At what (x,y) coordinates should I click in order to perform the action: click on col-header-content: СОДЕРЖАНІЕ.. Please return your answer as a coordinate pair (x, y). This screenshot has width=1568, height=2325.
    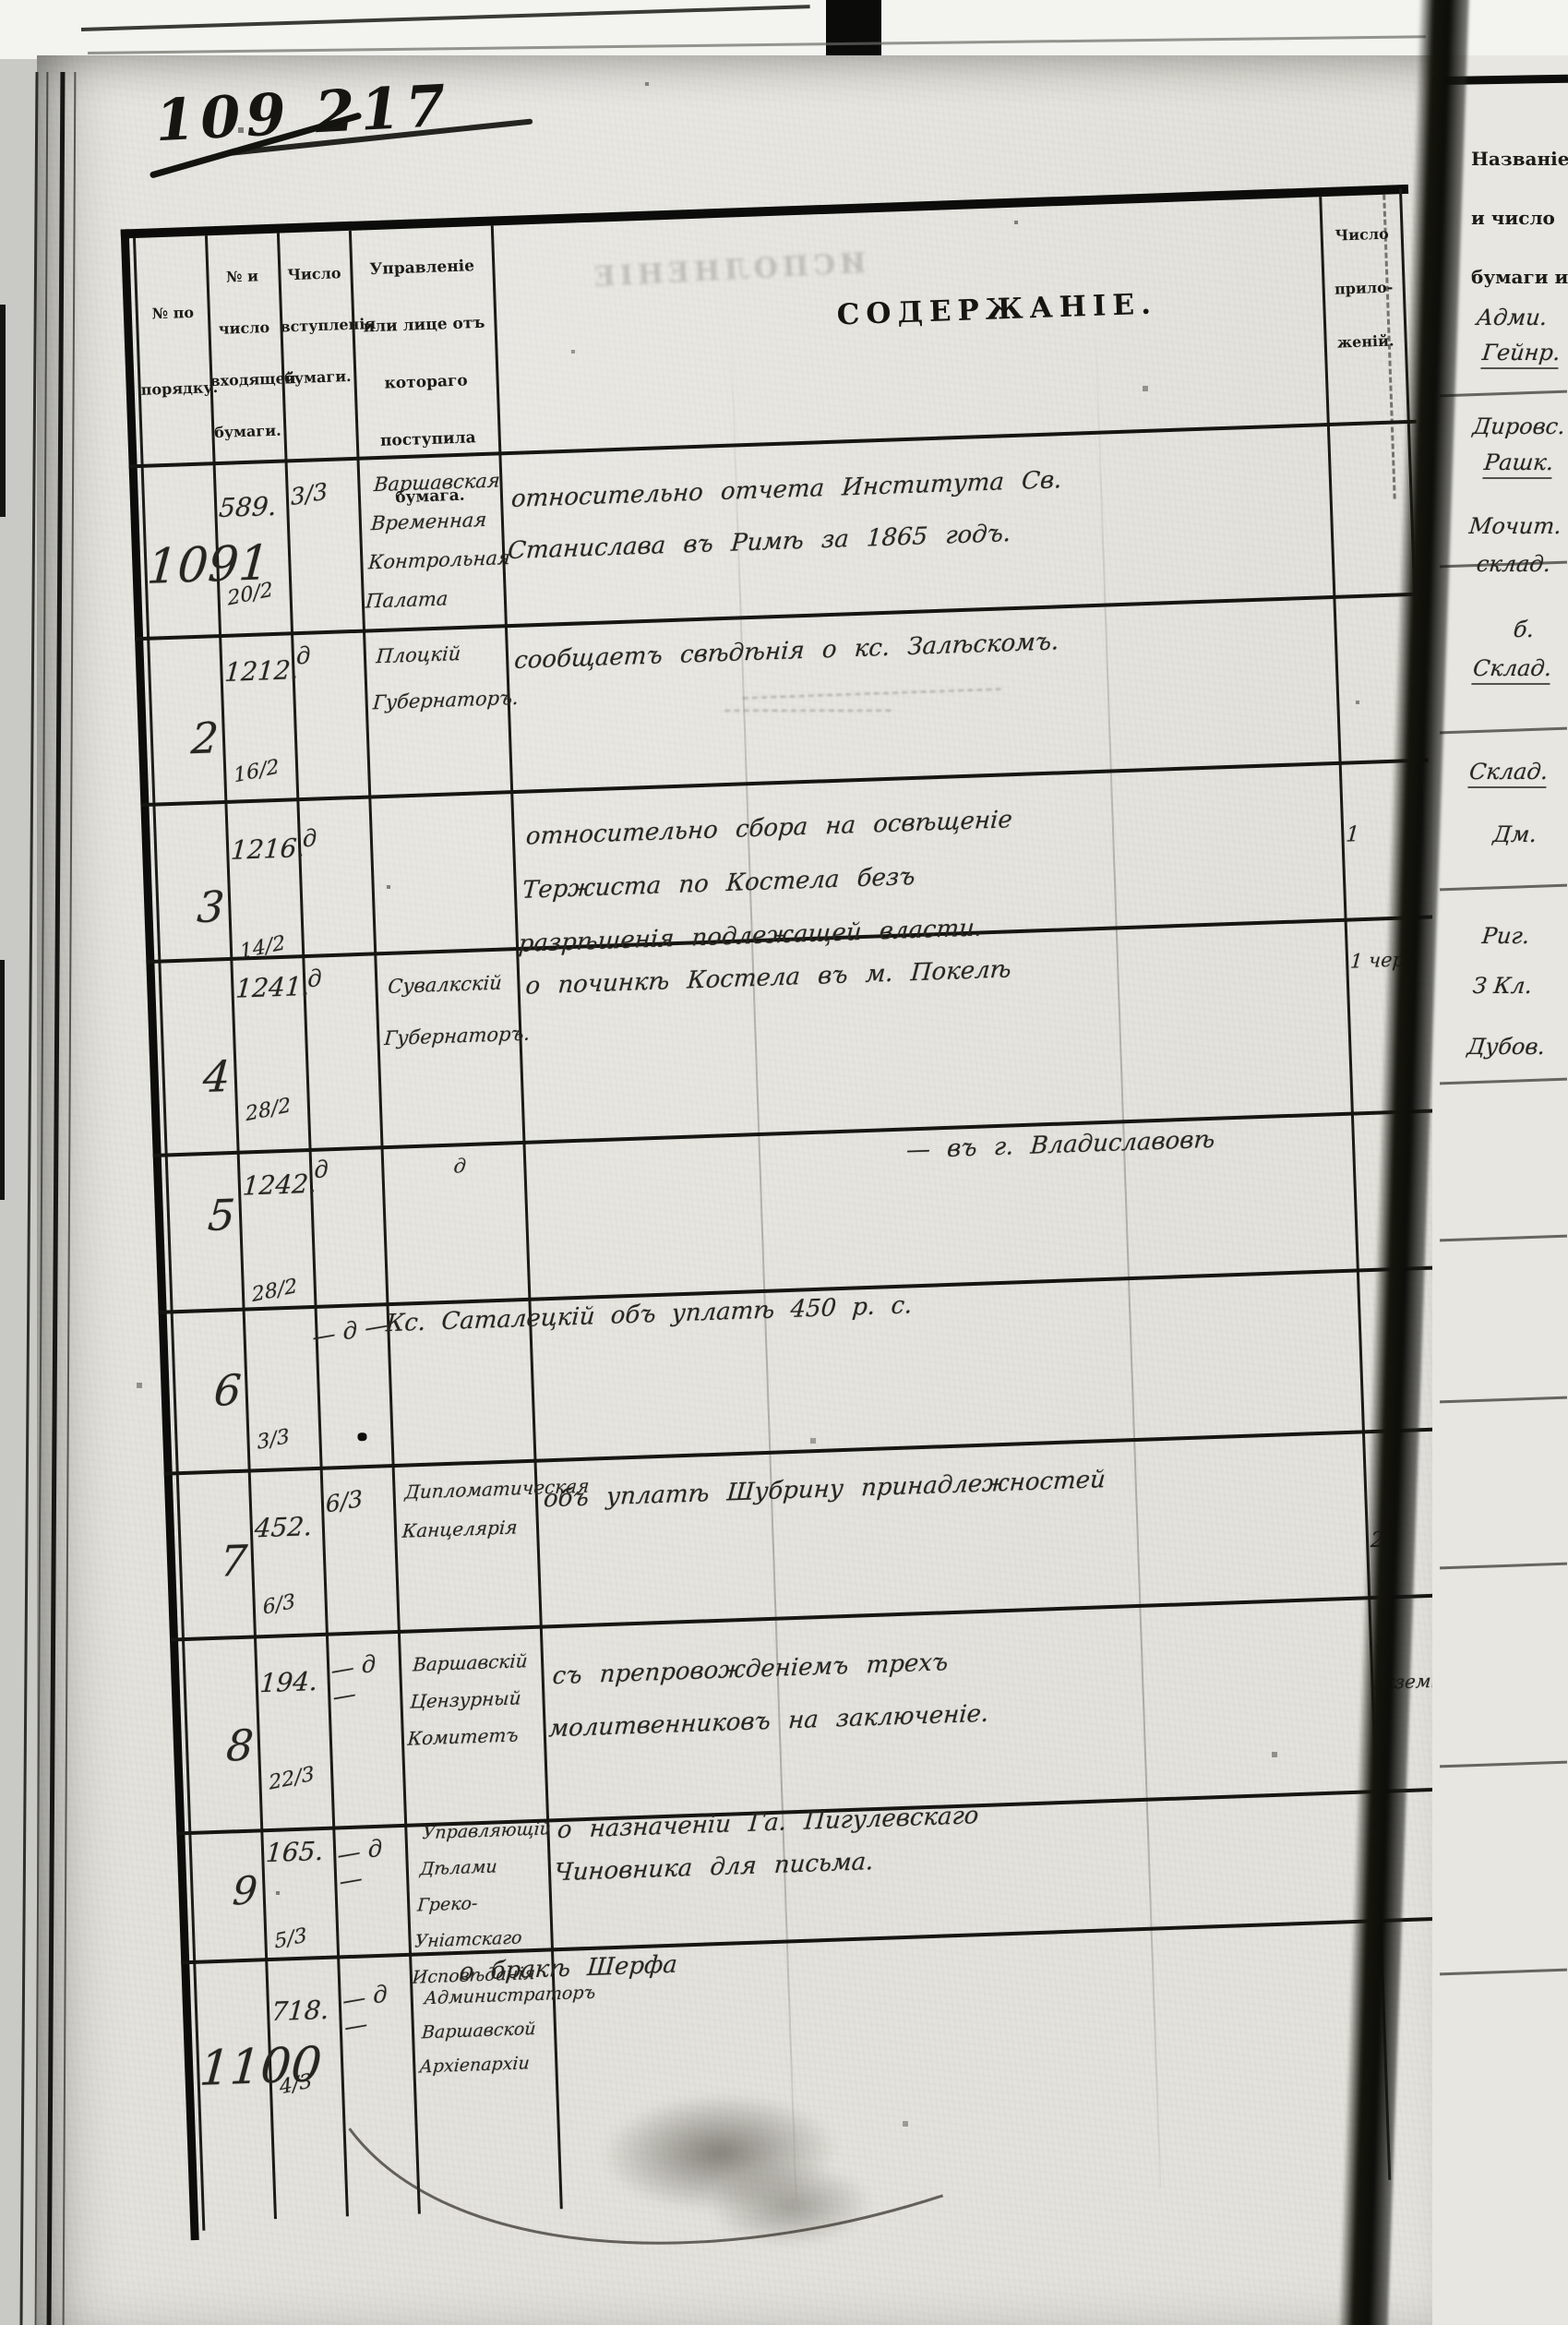
    Looking at the image, I should click on (997, 309).